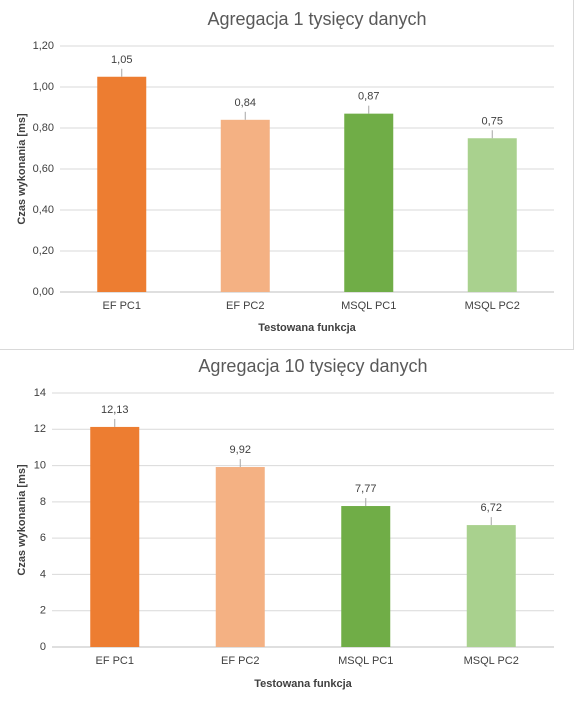 The image size is (574, 706). What do you see at coordinates (368, 97) in the screenshot?
I see `data-label: 0,87` at bounding box center [368, 97].